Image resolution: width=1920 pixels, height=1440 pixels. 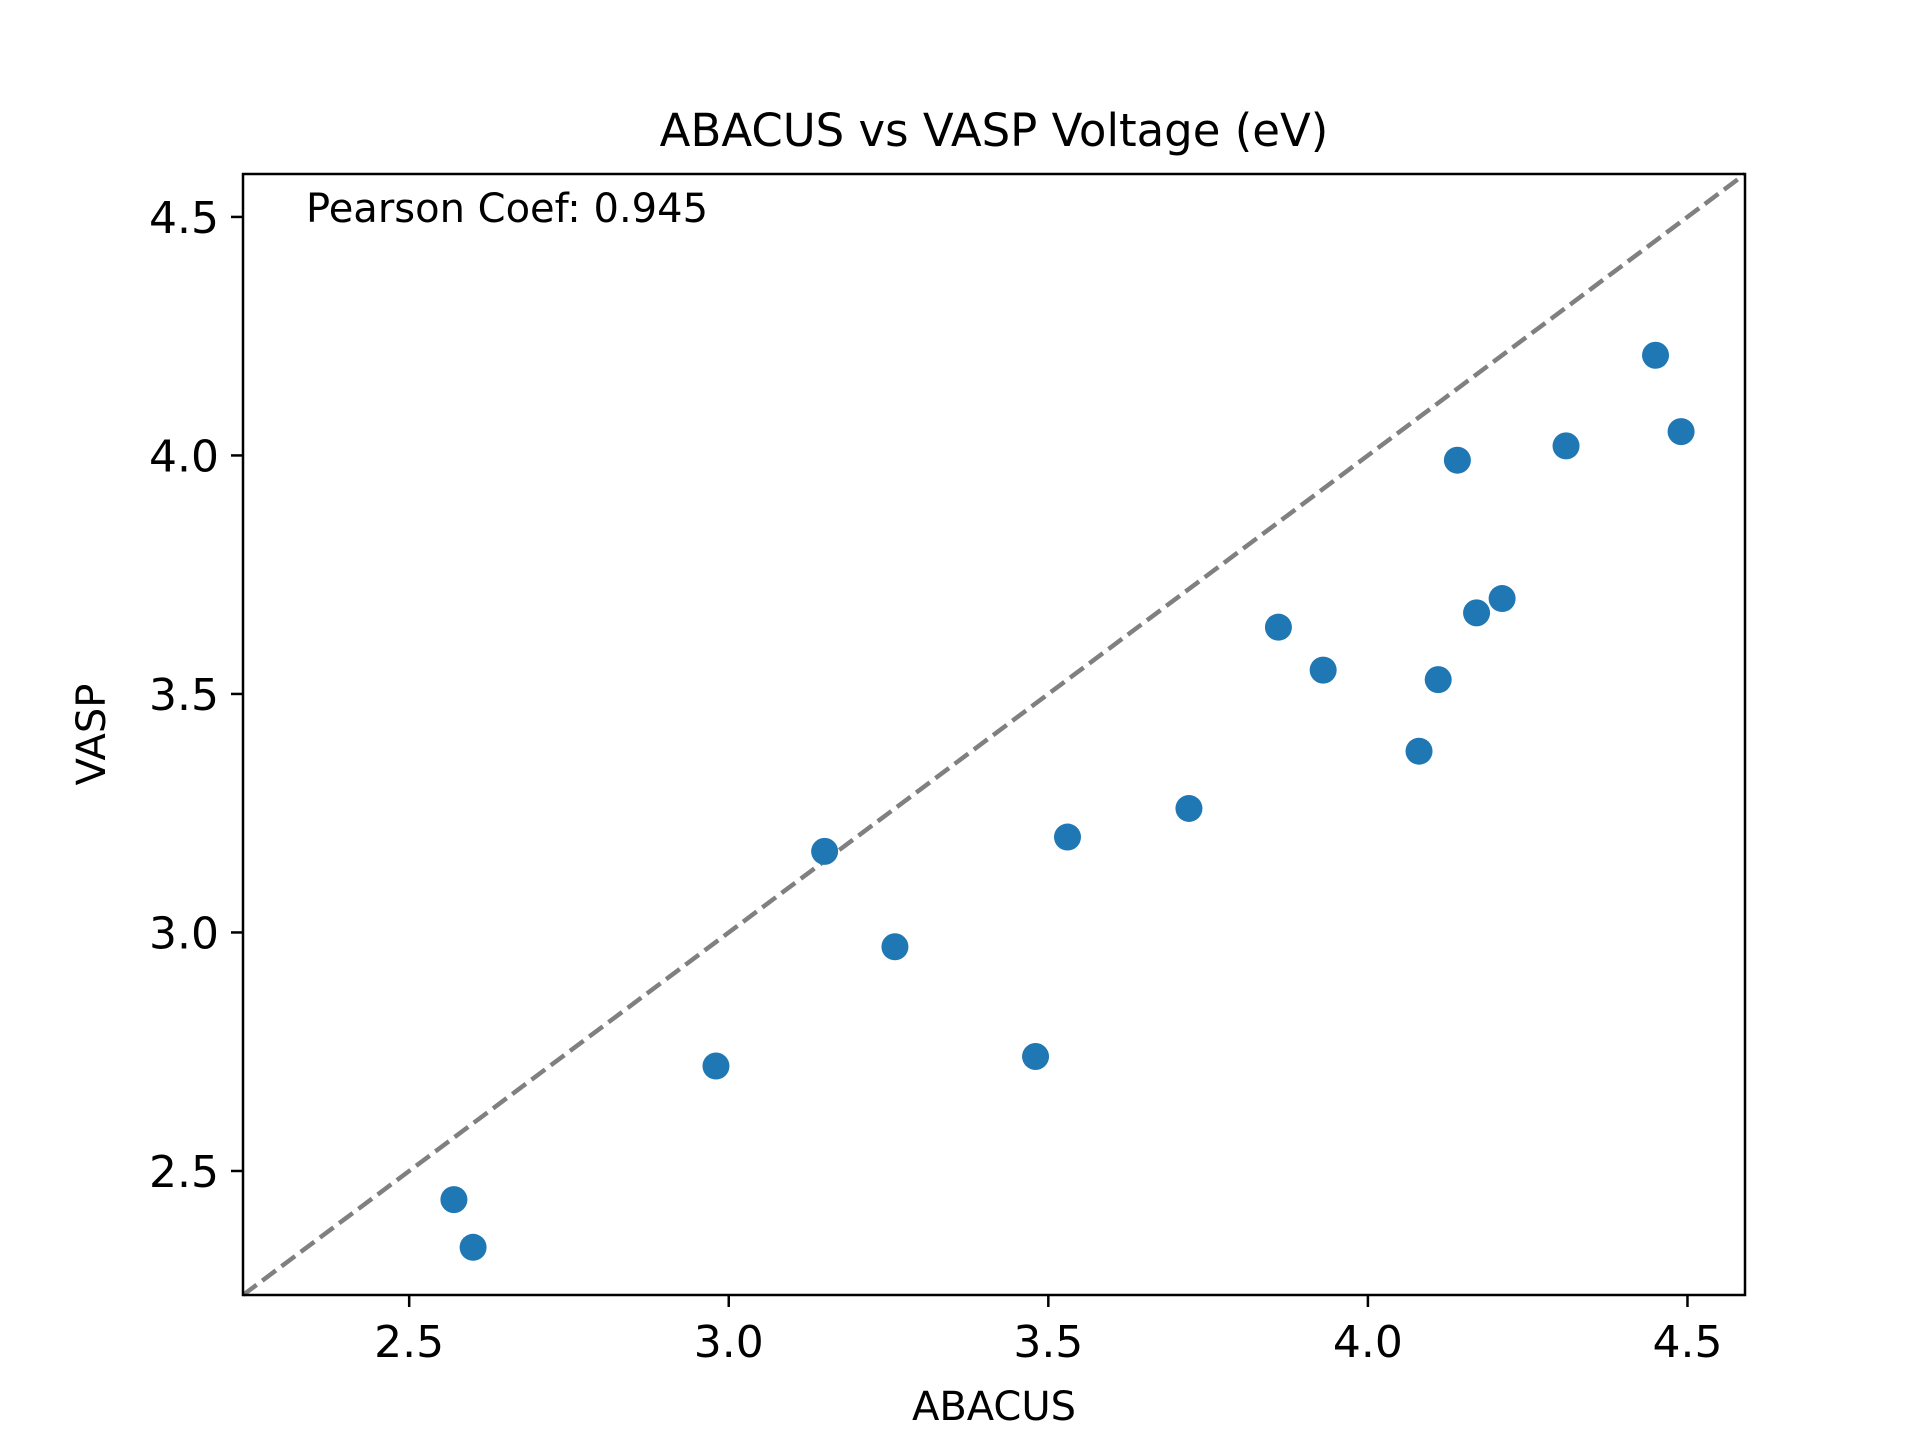 What do you see at coordinates (729, 1342) in the screenshot?
I see `x-tick-label: 3.0` at bounding box center [729, 1342].